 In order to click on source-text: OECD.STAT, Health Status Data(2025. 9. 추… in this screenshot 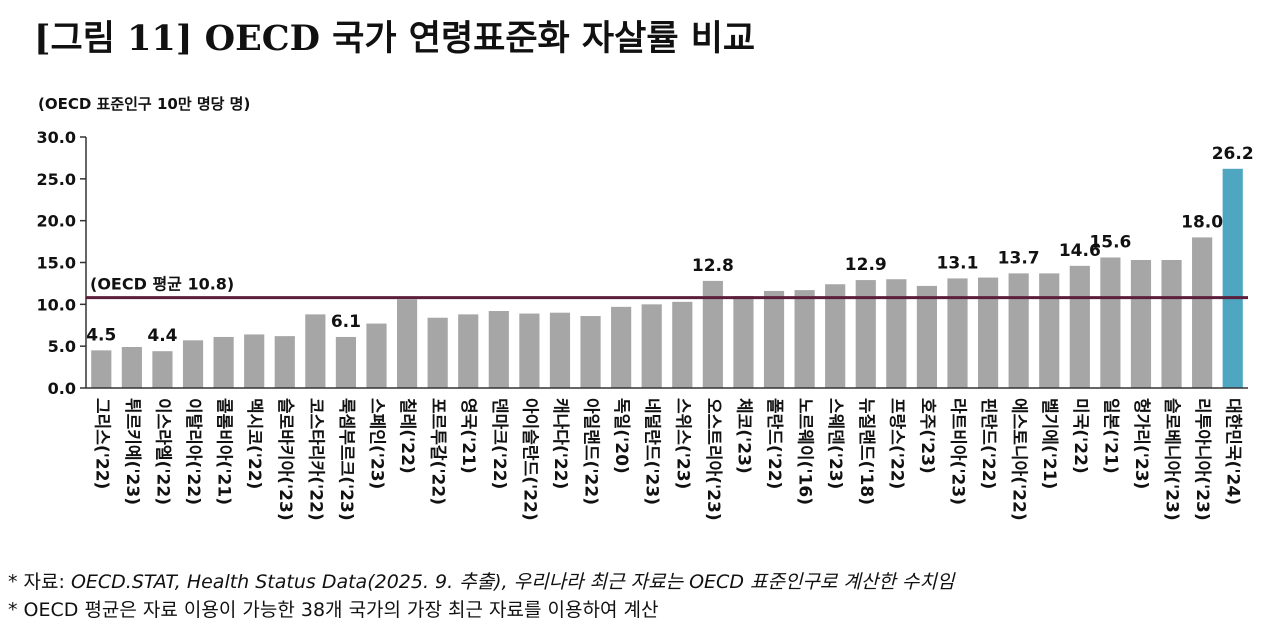, I will do `click(512, 582)`.